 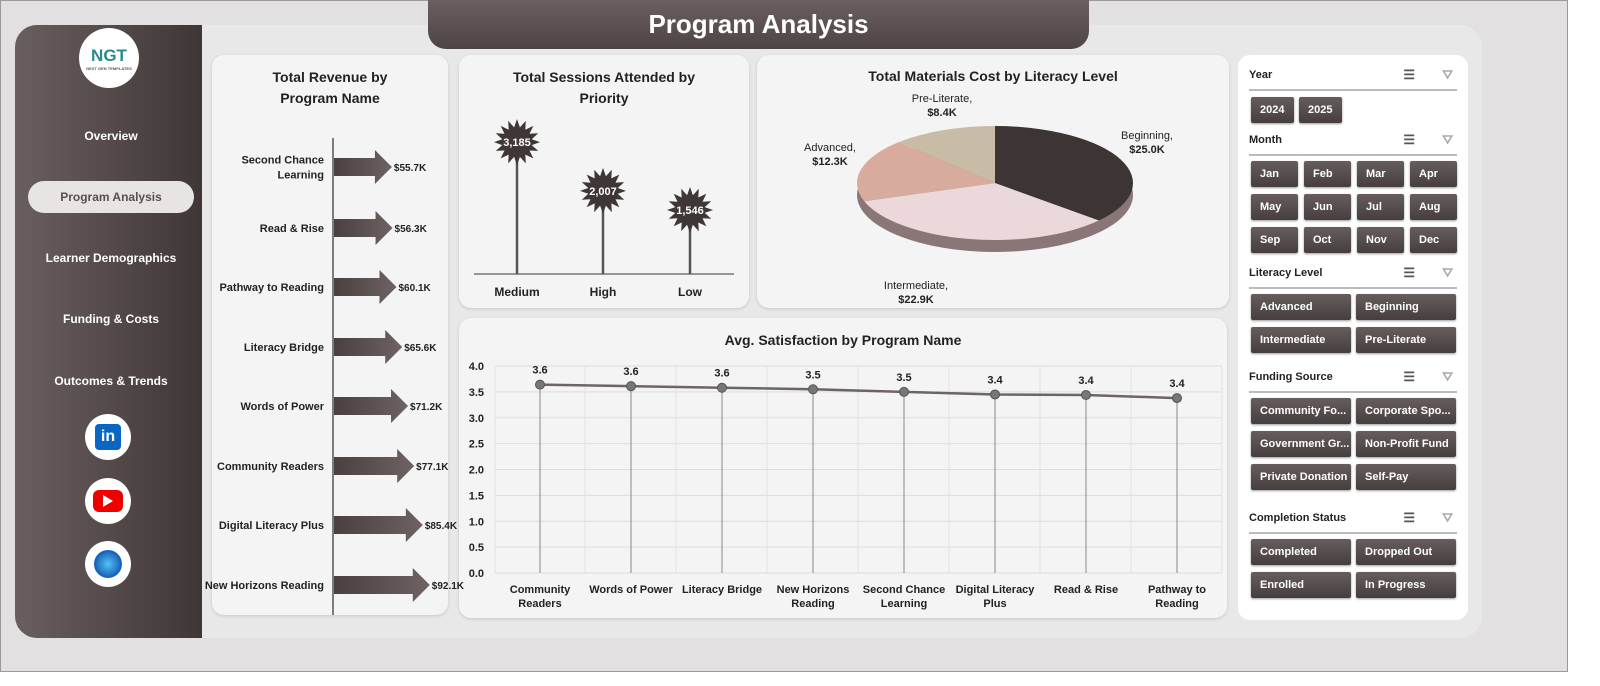 I want to click on slicer-title: Funding Source, so click(x=1291, y=377).